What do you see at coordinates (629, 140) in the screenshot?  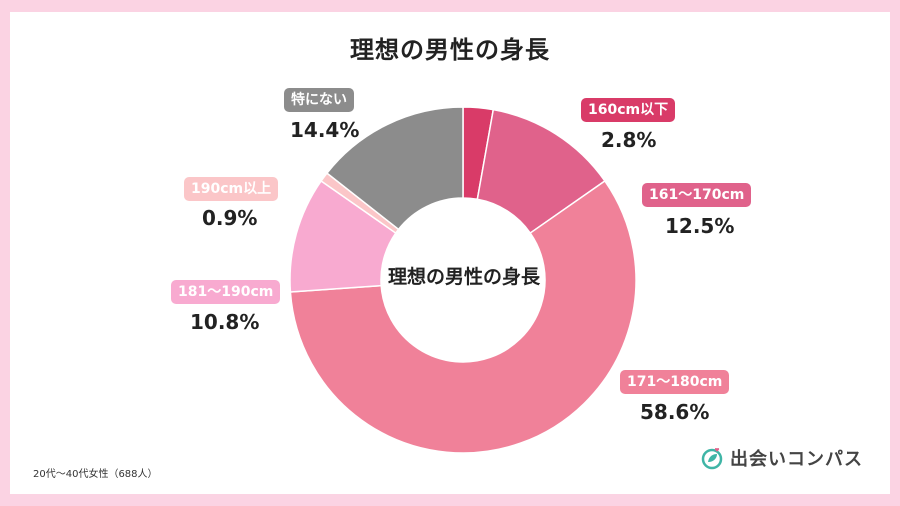 I see `slice-value-0: 2.8%` at bounding box center [629, 140].